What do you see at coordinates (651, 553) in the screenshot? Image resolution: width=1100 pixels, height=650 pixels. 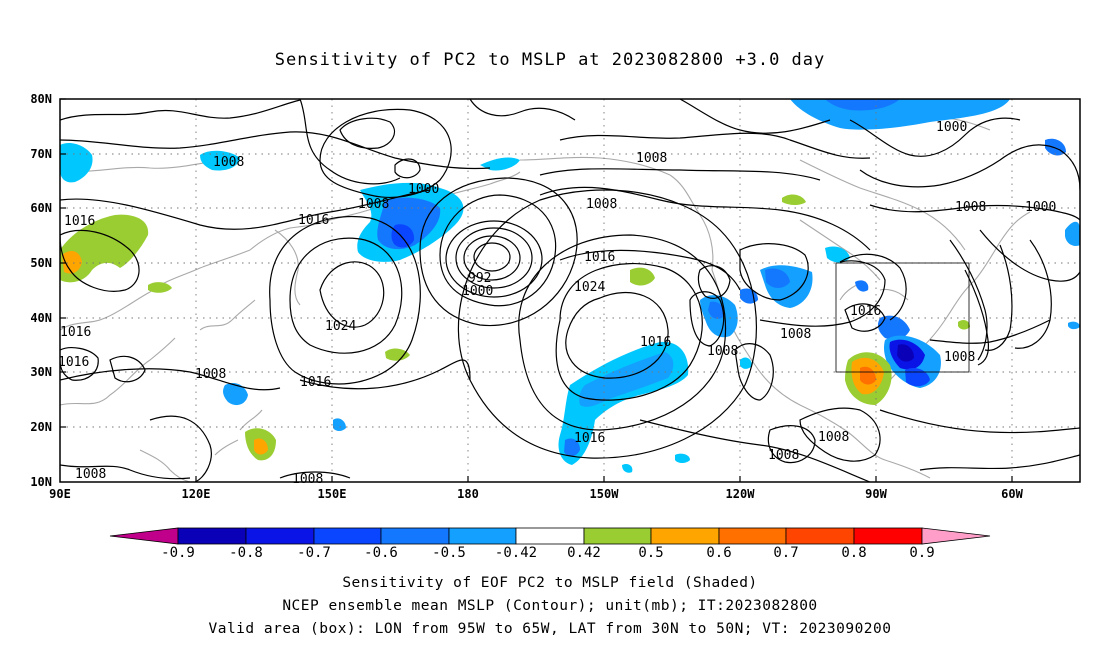 I see `colorbar-label: 0.5` at bounding box center [651, 553].